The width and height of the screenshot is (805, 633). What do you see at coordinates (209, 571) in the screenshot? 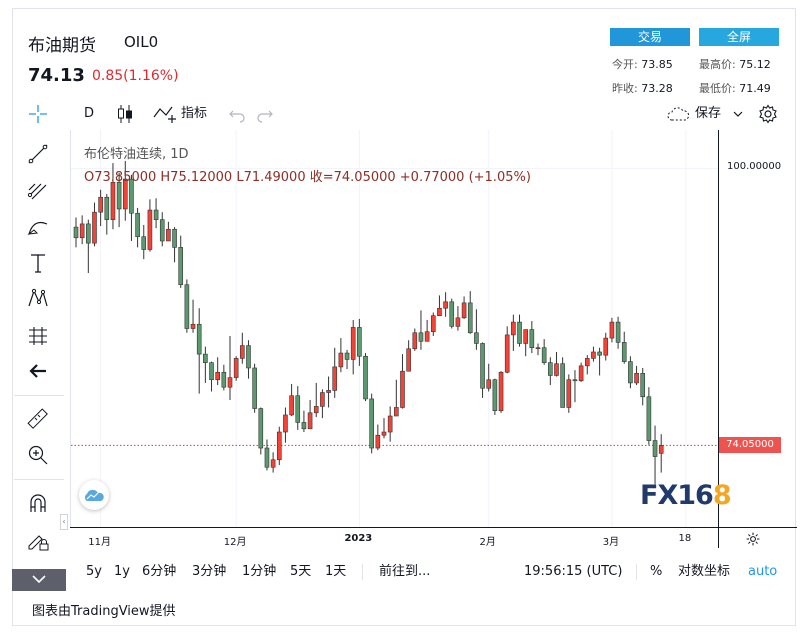
I see `range-3m: 3分钟` at bounding box center [209, 571].